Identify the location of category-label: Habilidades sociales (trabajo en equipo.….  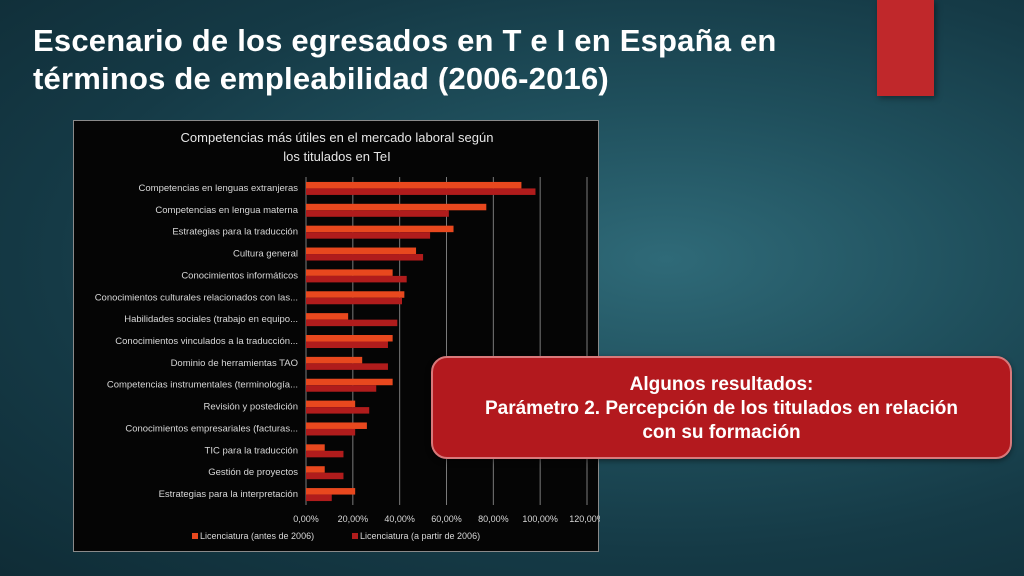
(211, 319).